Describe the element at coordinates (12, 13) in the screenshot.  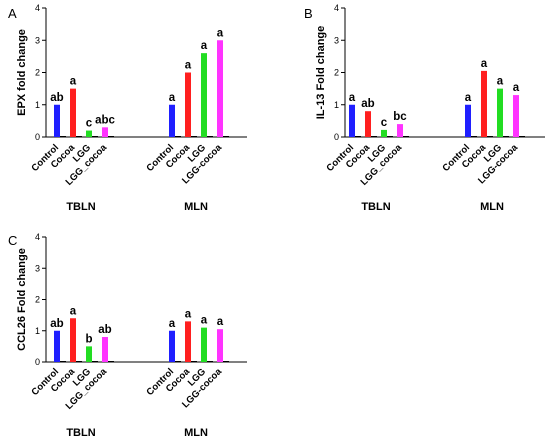
I see `panel-letter: A` at that location.